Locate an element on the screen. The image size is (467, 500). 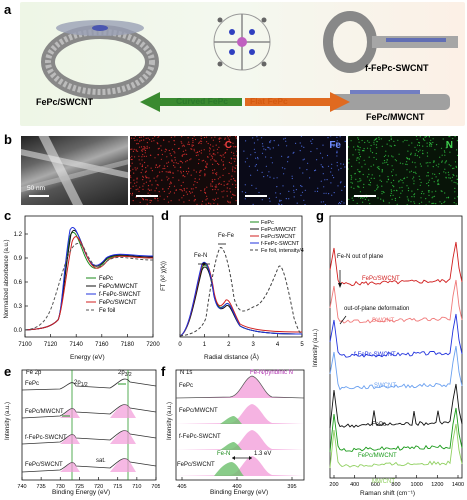
fe2p-xtick: 705 is located at coordinates (155, 487).